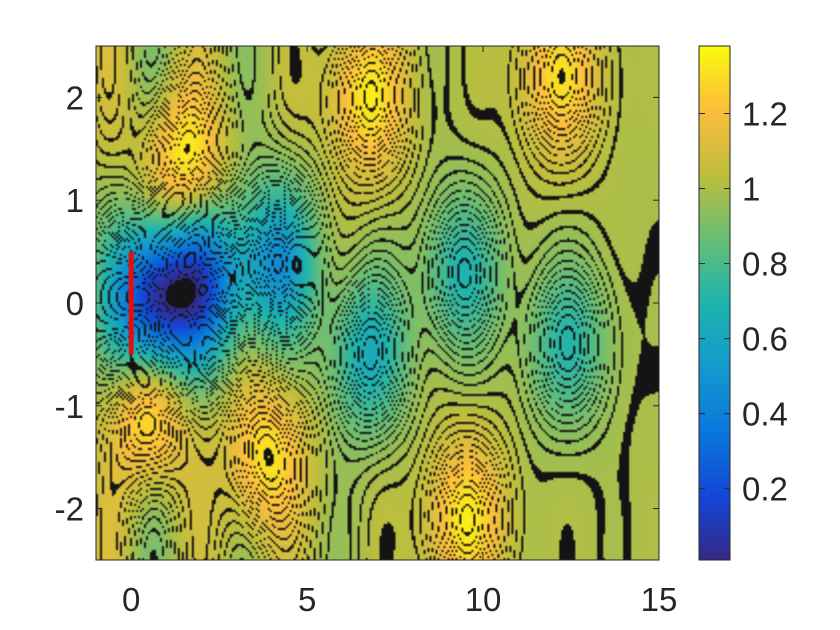 The width and height of the screenshot is (840, 630). Describe the element at coordinates (75, 303) in the screenshot. I see `y-tick-label: 0` at that location.